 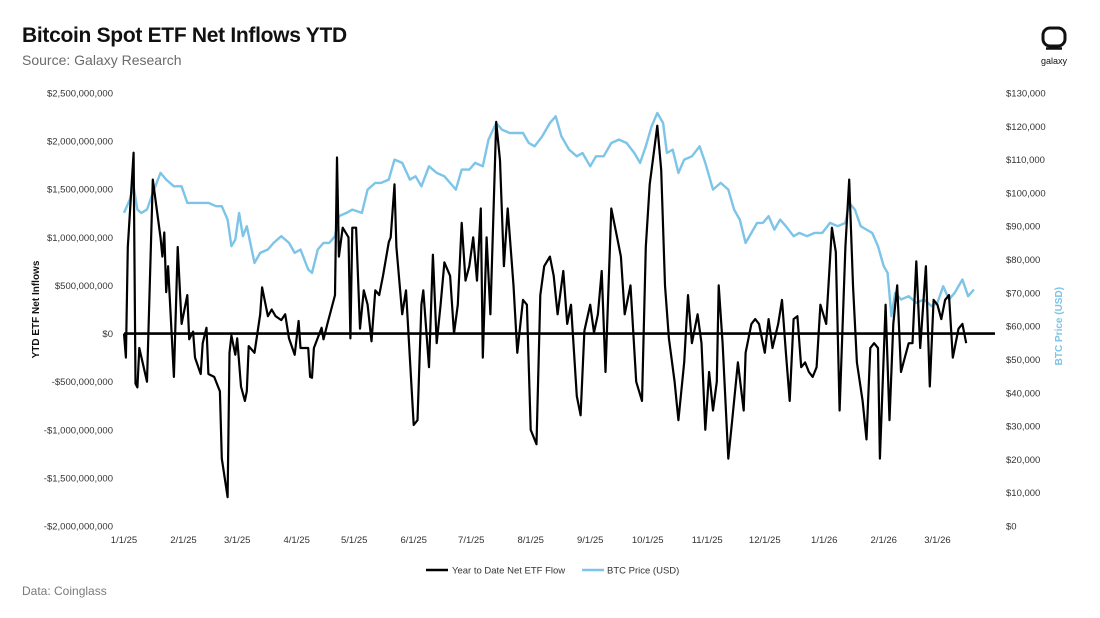 What do you see at coordinates (1023, 327) in the screenshot?
I see `y-right-tick-label: $60,000` at bounding box center [1023, 327].